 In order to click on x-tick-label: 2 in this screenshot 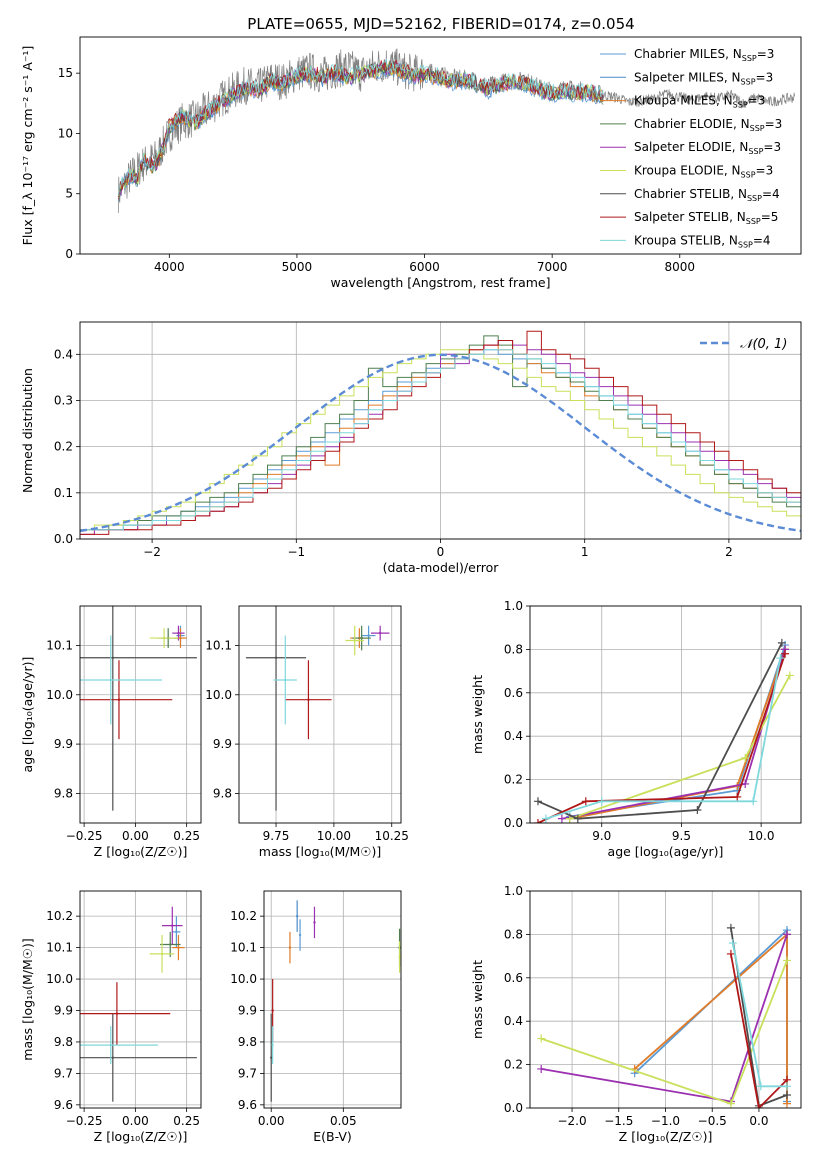, I will do `click(729, 552)`.